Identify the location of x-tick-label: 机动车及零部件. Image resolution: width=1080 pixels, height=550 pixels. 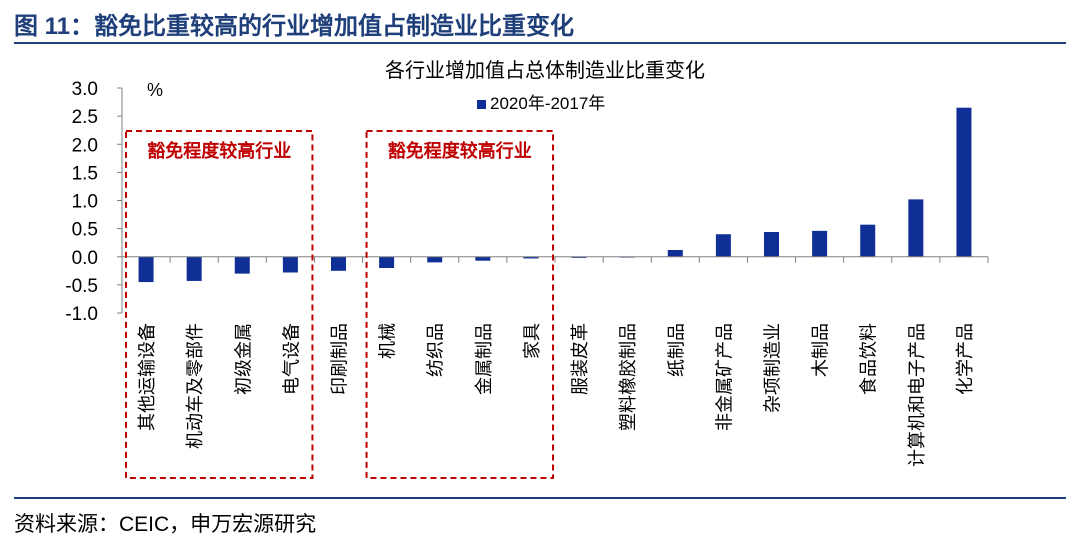
(195, 386).